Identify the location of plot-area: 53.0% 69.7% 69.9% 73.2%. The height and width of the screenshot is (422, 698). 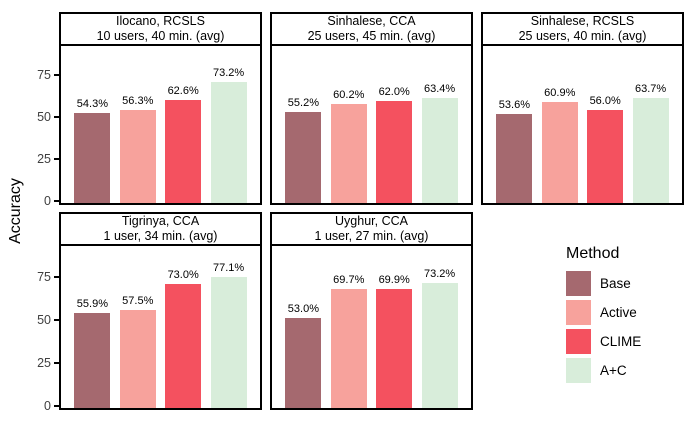
(371, 327).